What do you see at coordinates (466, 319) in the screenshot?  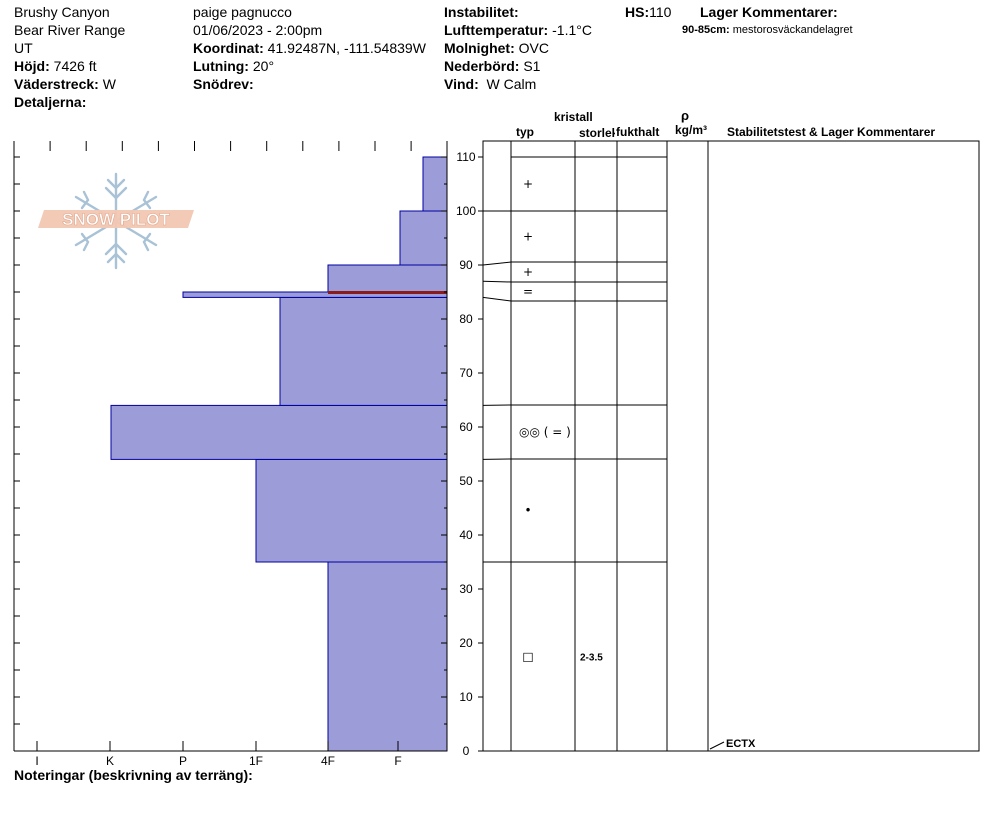 I see `depth-tick-label: 80` at bounding box center [466, 319].